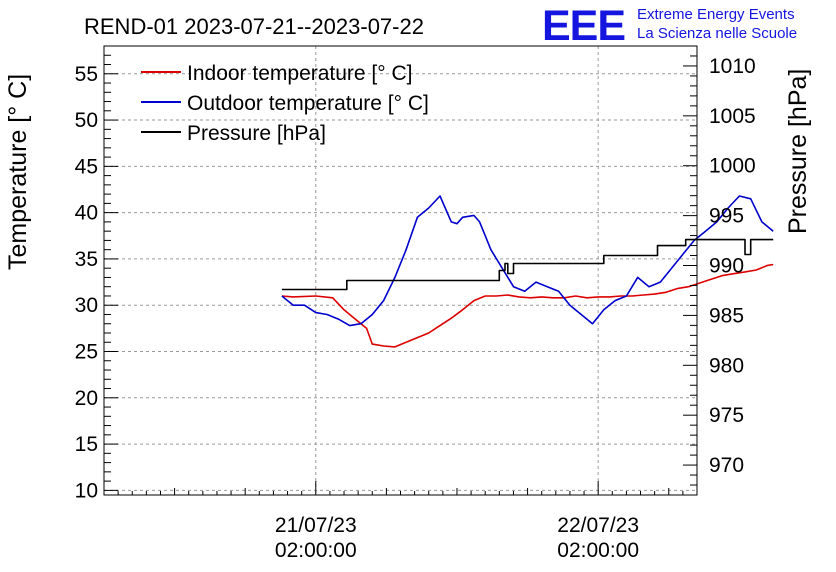  Describe the element at coordinates (726, 266) in the screenshot. I see `right-tick-label: 990` at that location.